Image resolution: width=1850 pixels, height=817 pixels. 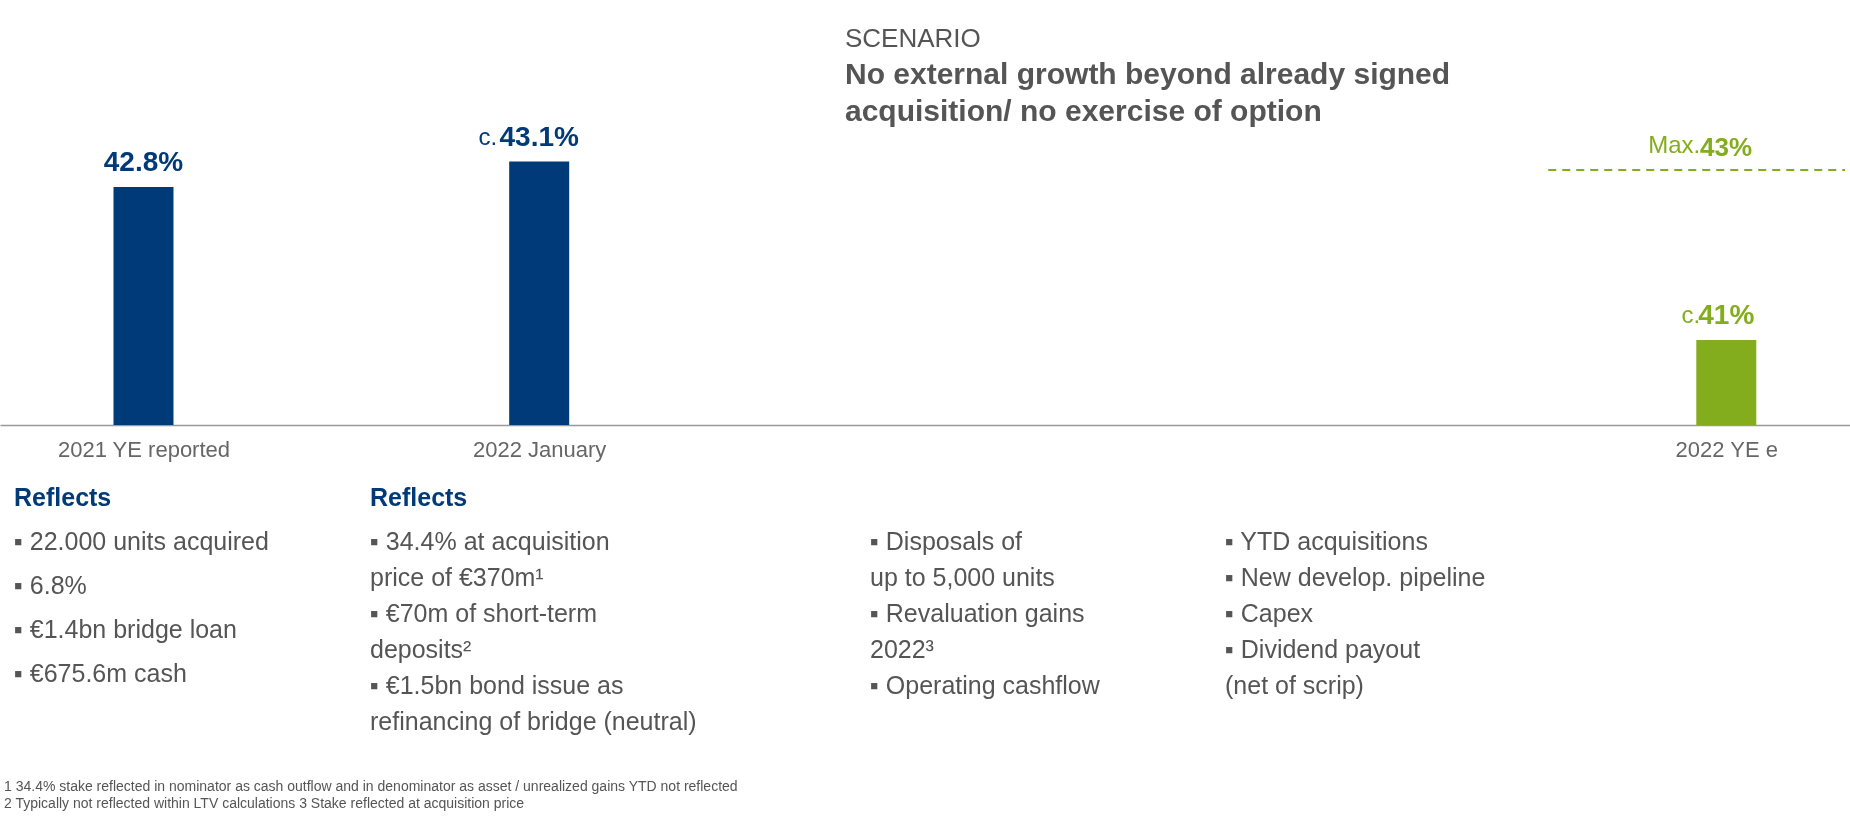 I want to click on text: 1 34.4% stake reflected in nominator as cash outflow and in denominator as asset / unrealized gains YTD not reflected, so click(x=371, y=786).